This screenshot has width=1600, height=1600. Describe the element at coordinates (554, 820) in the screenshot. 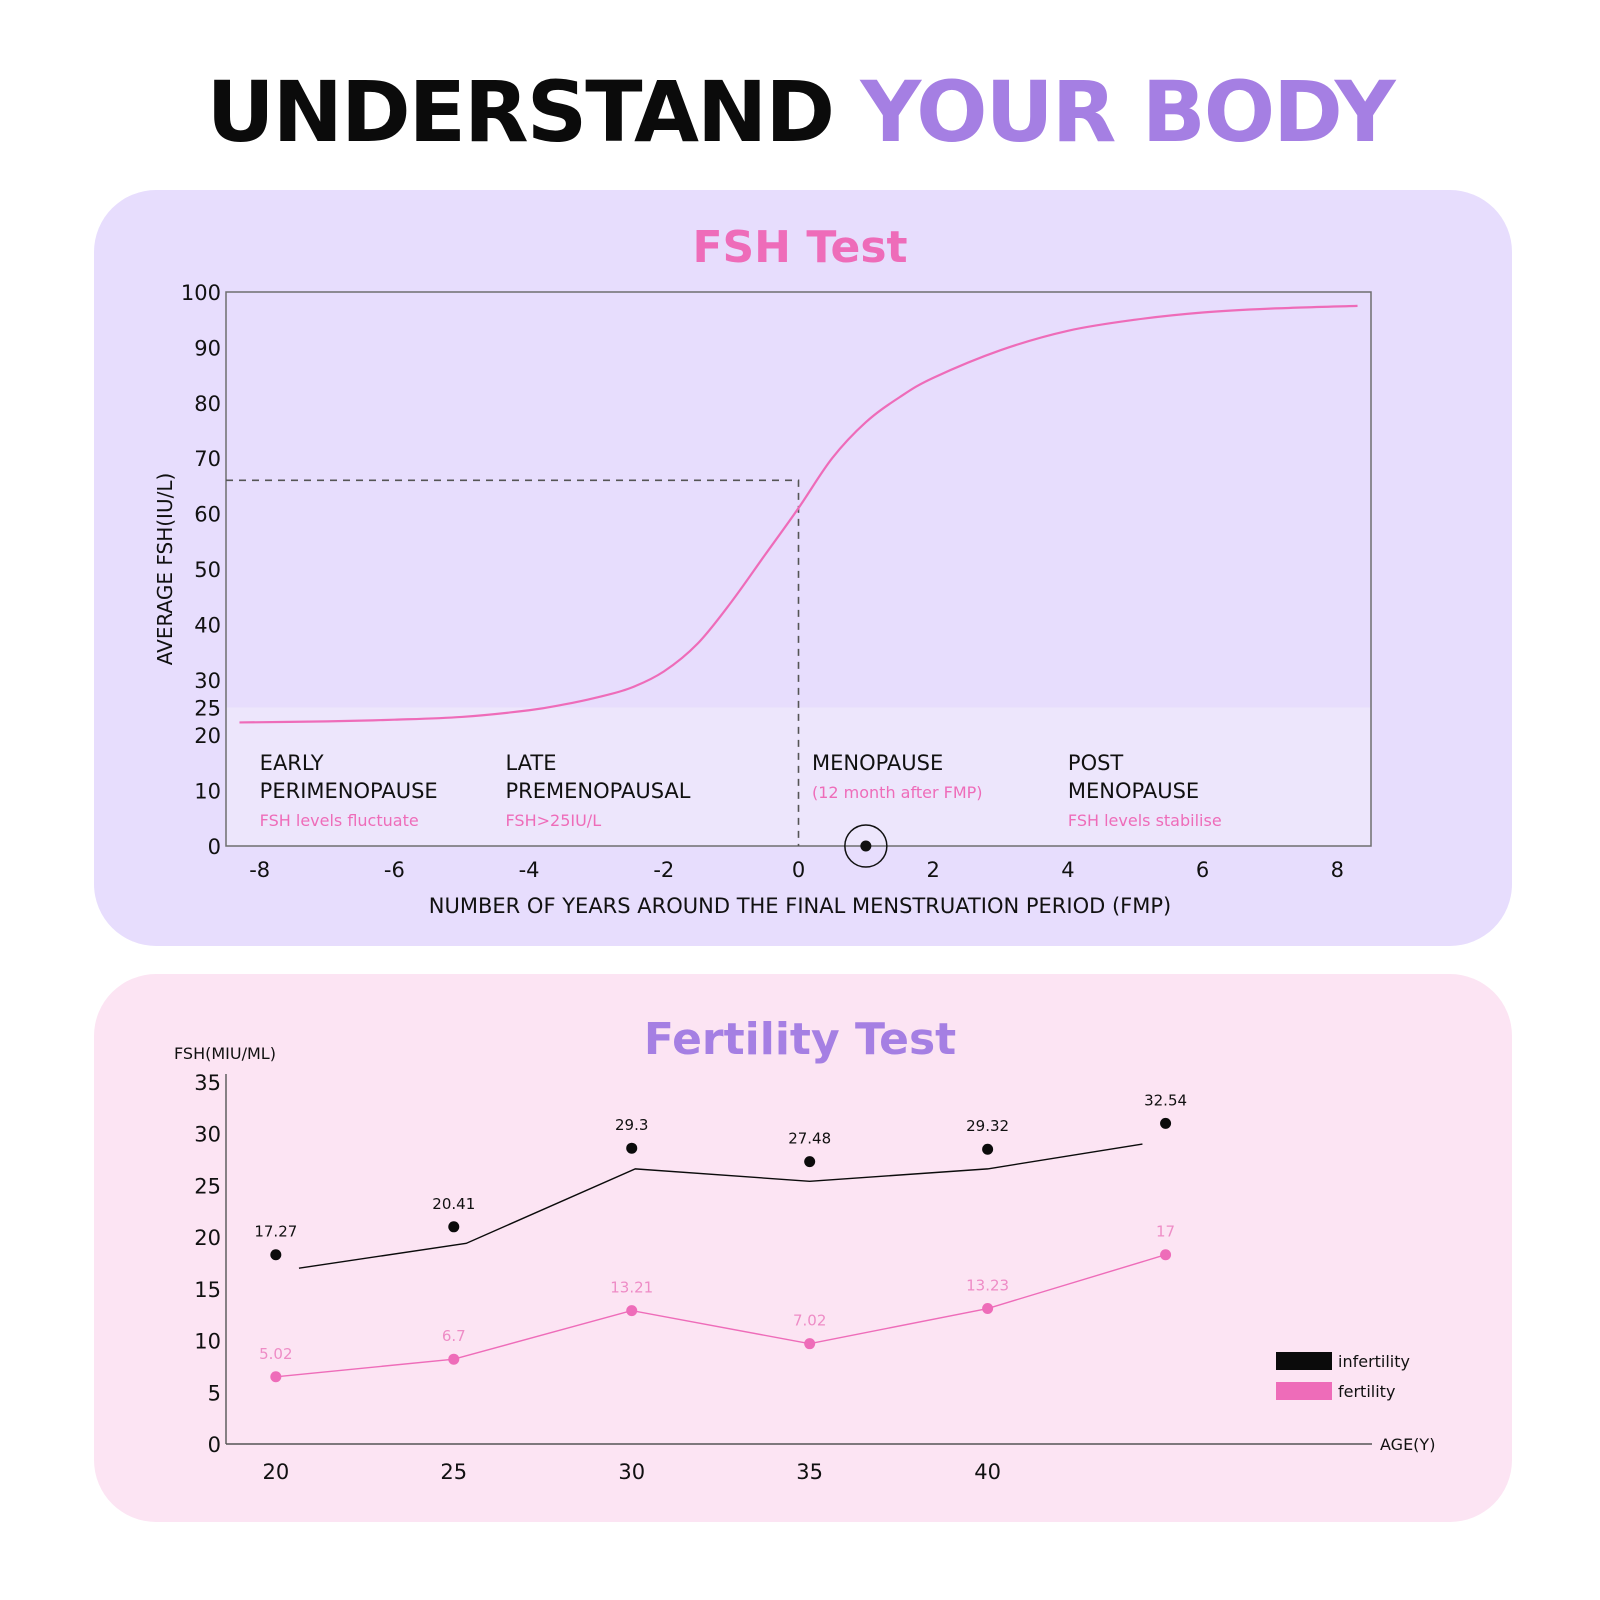

I see `phase-note: FSH>25IU/L` at that location.